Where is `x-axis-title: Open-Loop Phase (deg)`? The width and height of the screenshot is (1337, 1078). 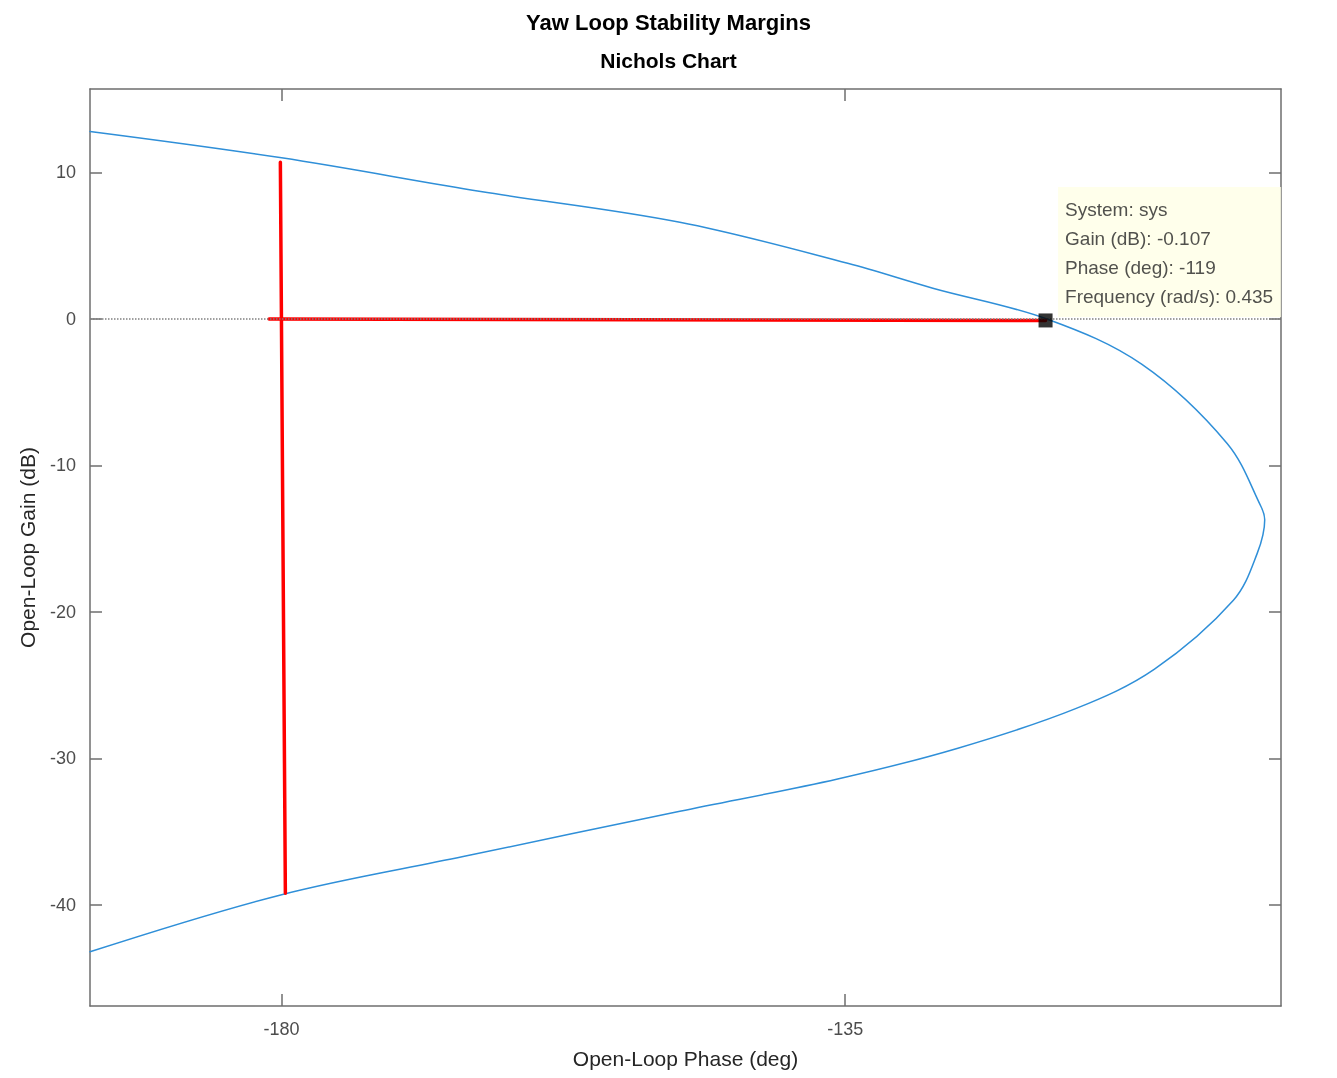
x-axis-title: Open-Loop Phase (deg) is located at coordinates (685, 1058).